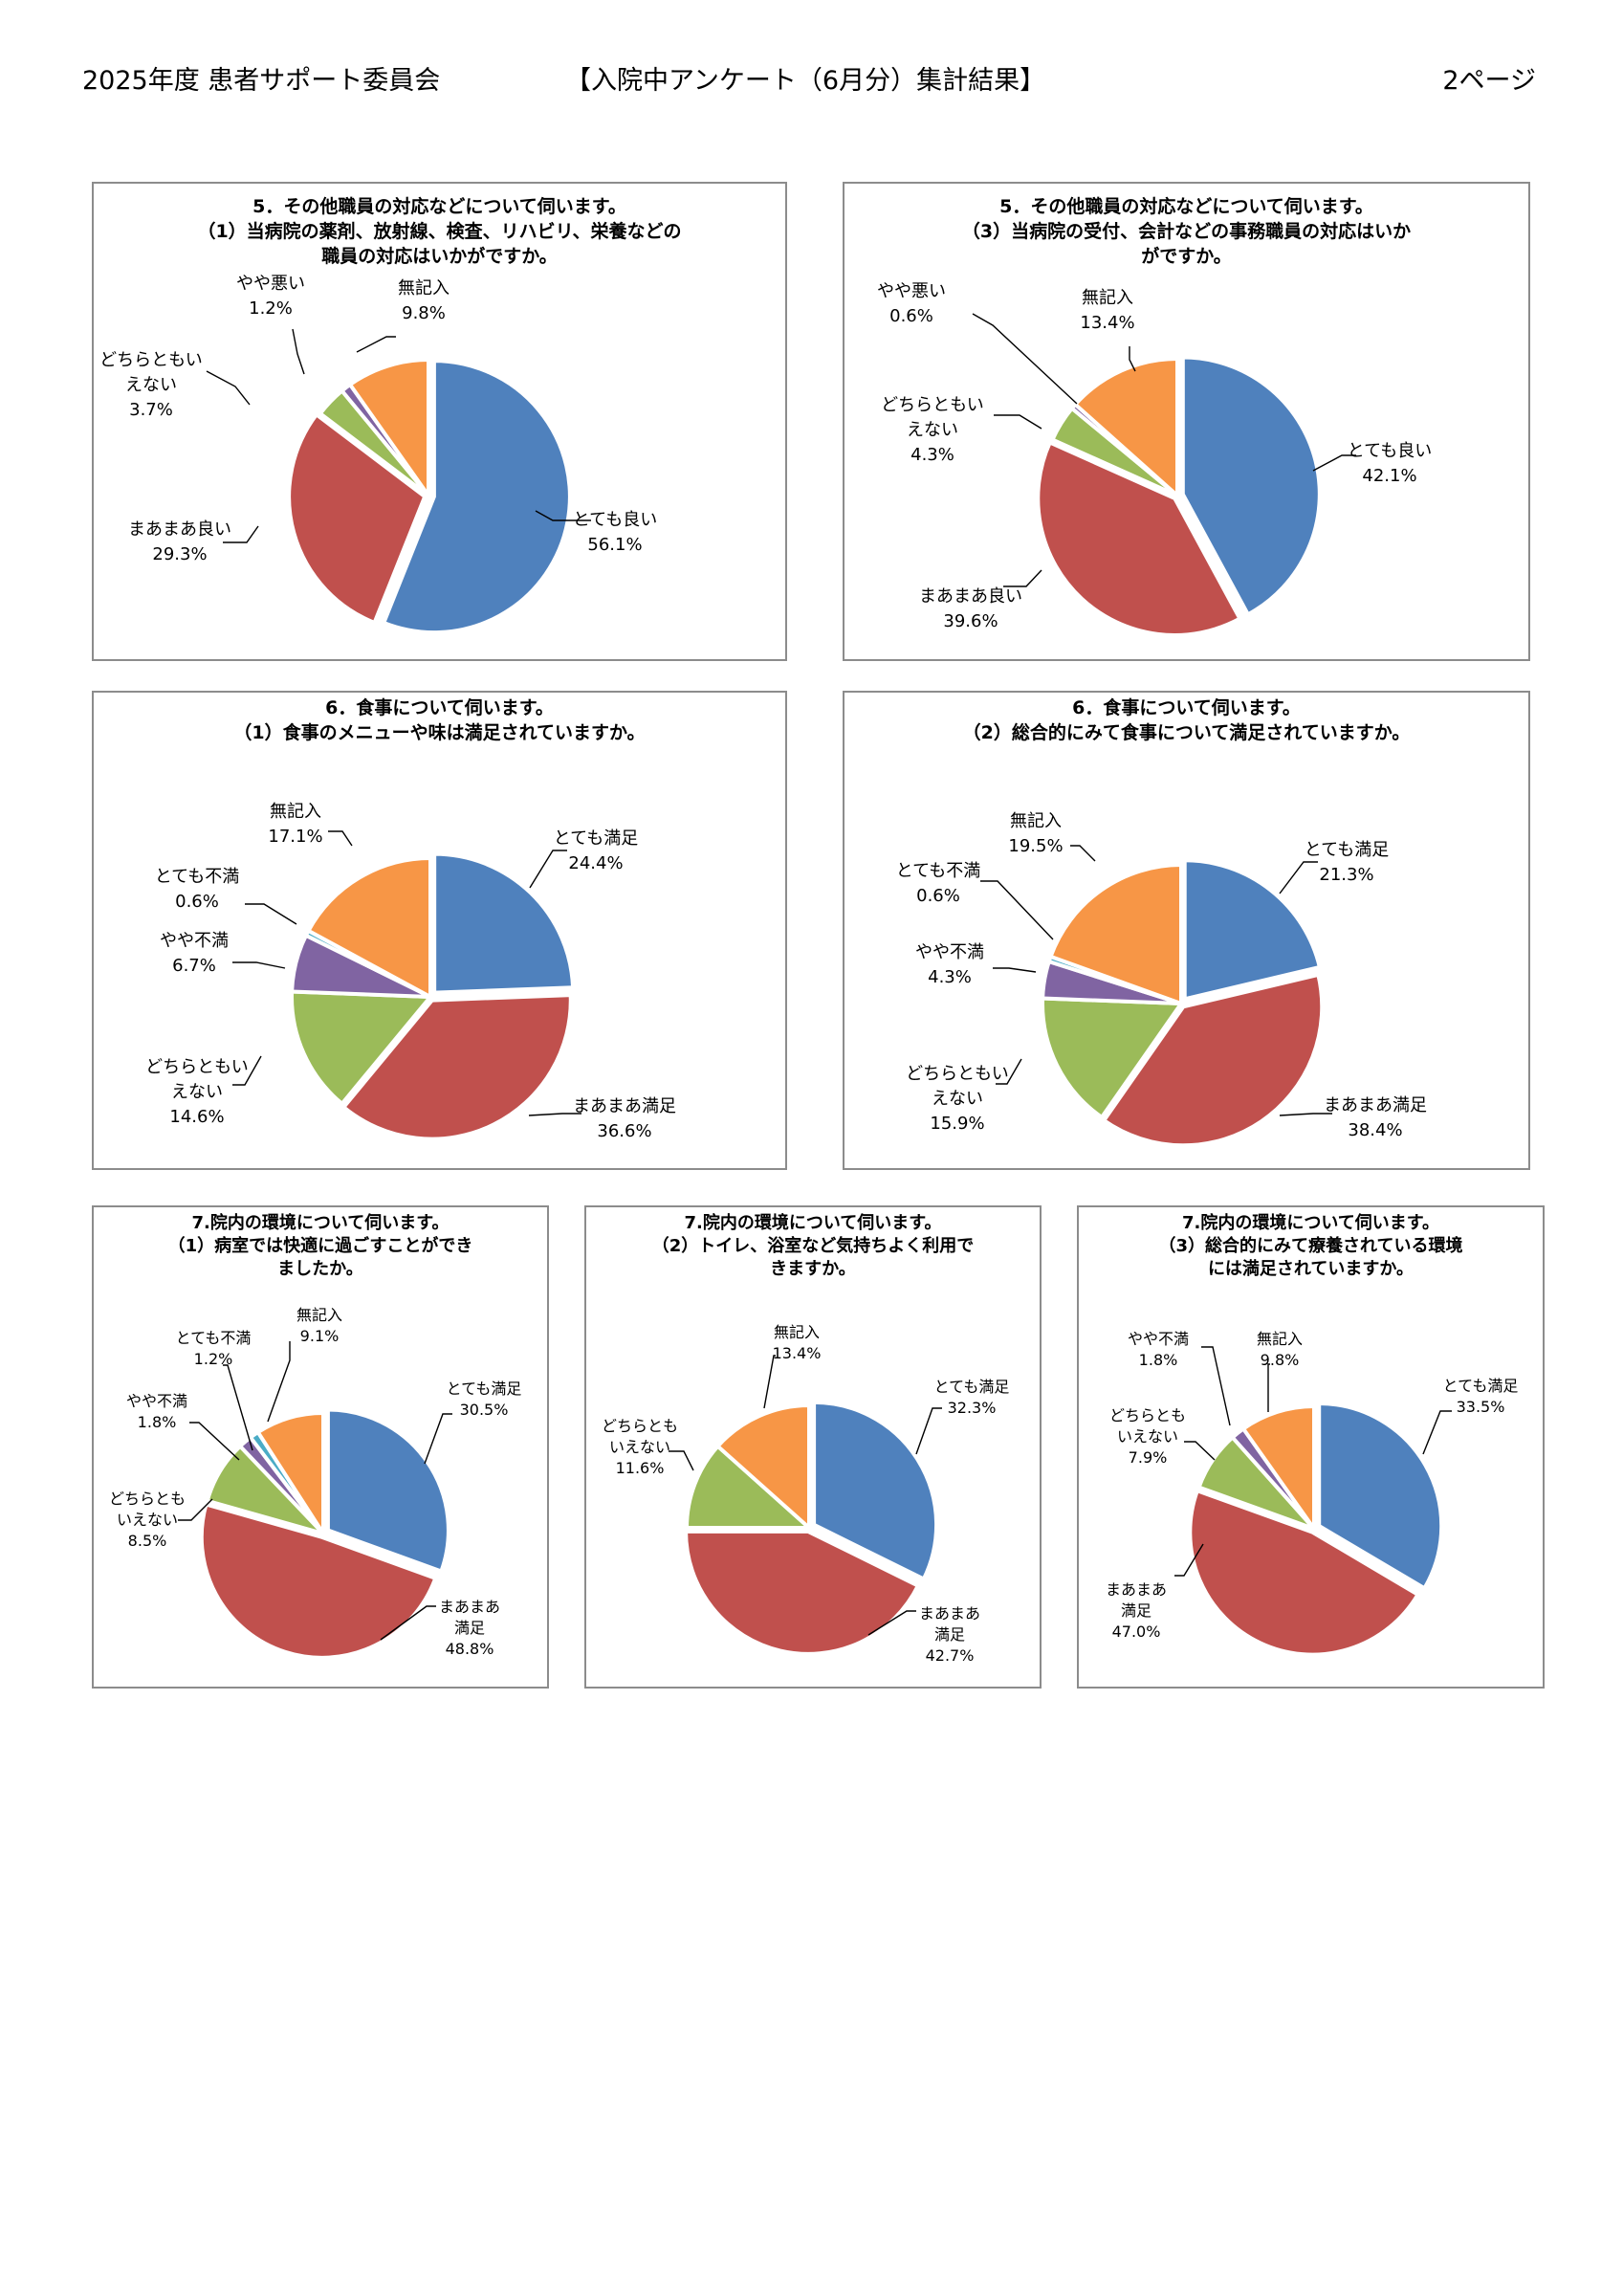 Image resolution: width=1623 pixels, height=2296 pixels. Describe the element at coordinates (624, 1118) in the screenshot. I see `slice-label-group: まあまあ満足 36.6%` at that location.